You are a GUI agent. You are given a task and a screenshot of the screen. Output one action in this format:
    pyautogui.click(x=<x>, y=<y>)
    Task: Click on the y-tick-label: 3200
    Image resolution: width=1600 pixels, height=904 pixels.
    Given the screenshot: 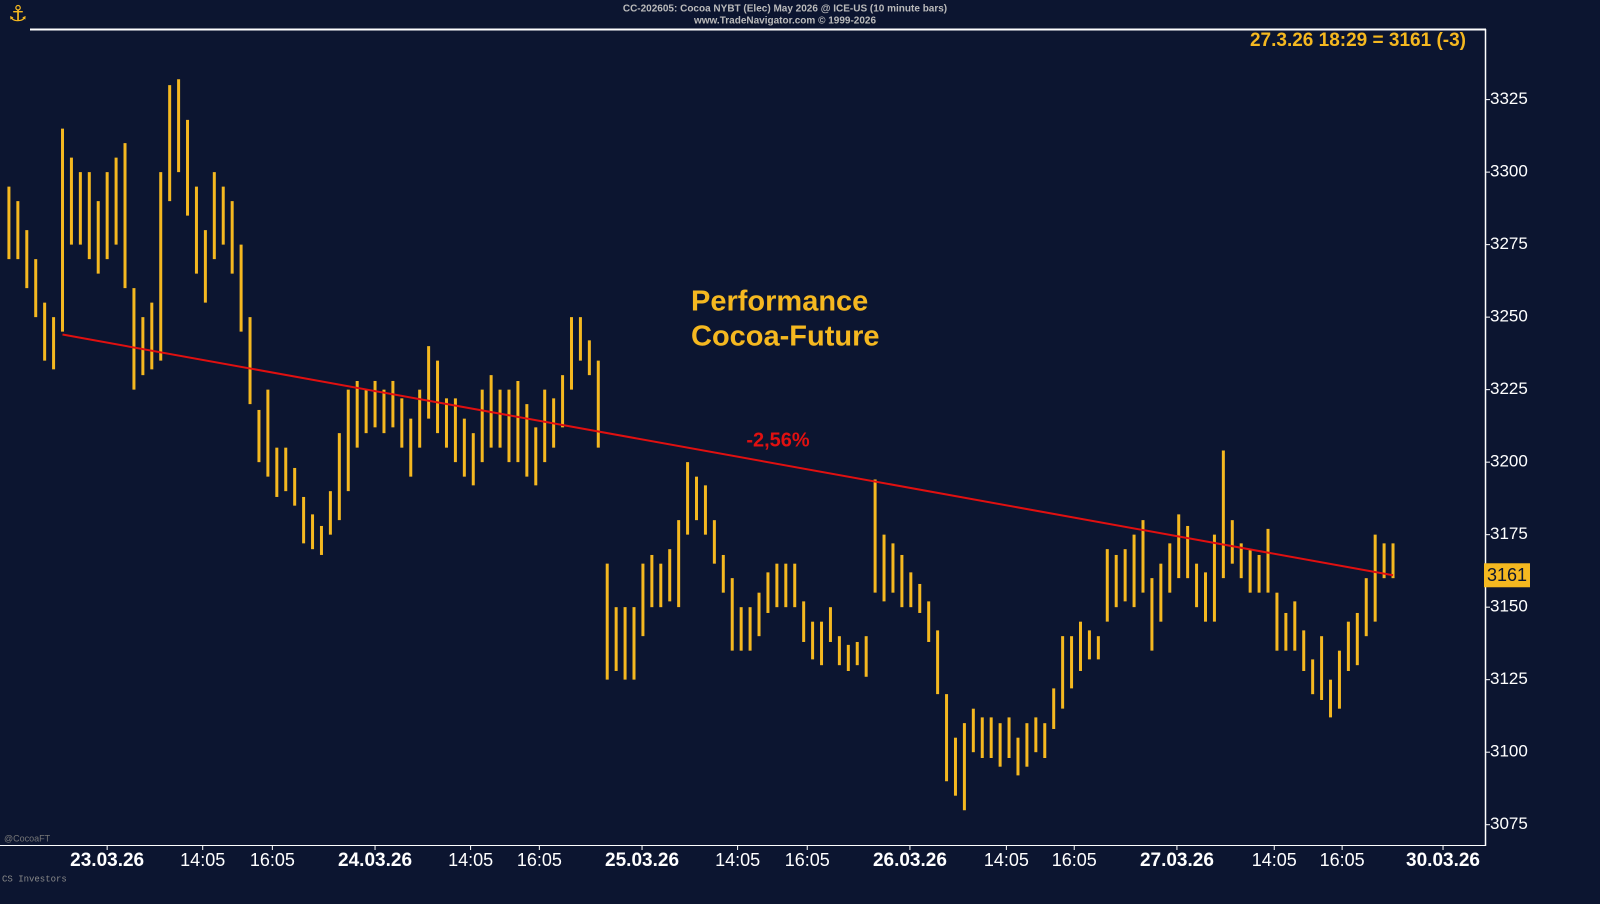 What is the action you would take?
    pyautogui.click(x=1509, y=461)
    